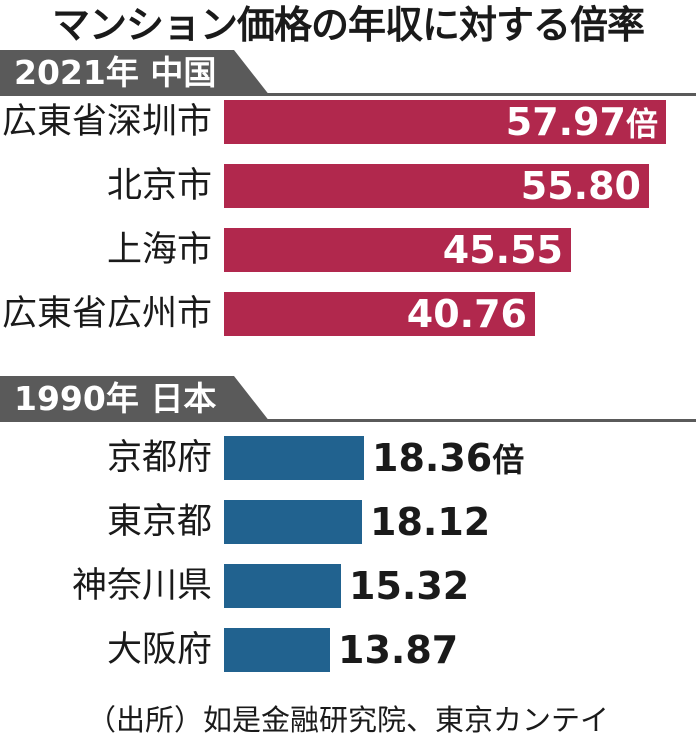 The width and height of the screenshot is (696, 744). What do you see at coordinates (159, 650) in the screenshot?
I see `category-label: 大阪府` at bounding box center [159, 650].